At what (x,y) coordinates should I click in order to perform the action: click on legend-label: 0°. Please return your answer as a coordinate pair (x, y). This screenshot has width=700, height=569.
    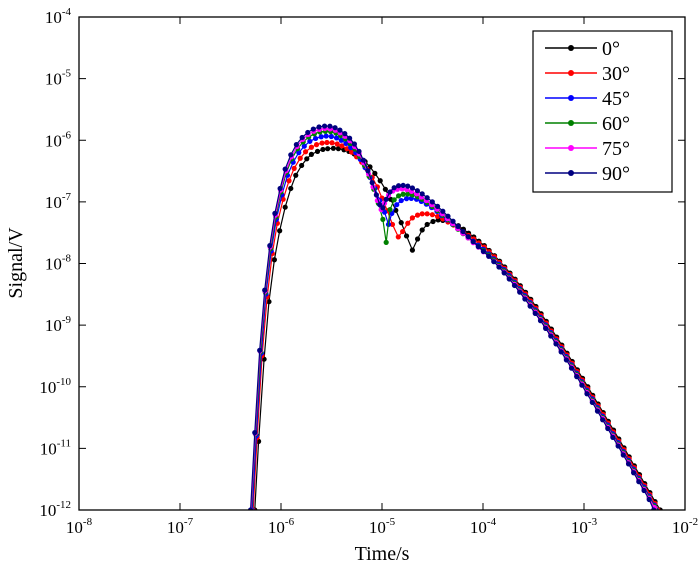
    Looking at the image, I should click on (611, 49).